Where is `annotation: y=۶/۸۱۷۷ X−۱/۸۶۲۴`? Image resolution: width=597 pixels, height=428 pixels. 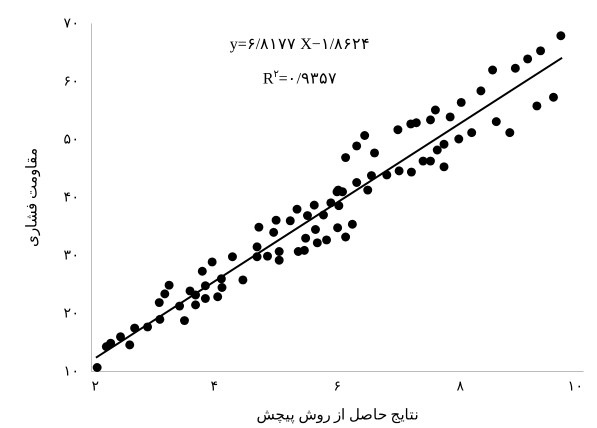 annotation: y=۶/۸۱۷۷ X−۱/۸۶۲۴ is located at coordinates (300, 45).